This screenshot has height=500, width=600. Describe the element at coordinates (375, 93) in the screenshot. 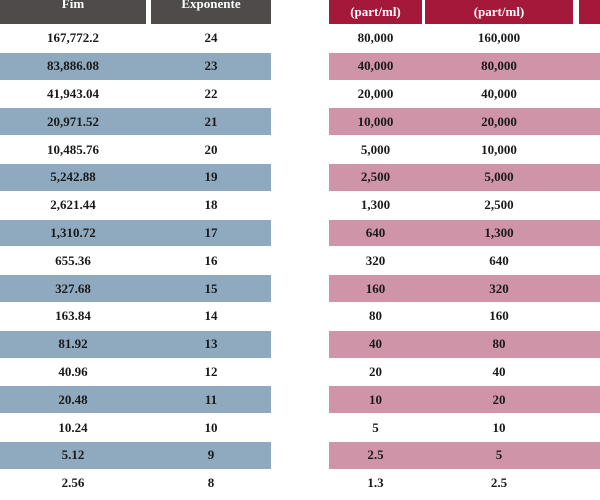

I see `part-ml-cell-1: 20,000` at that location.